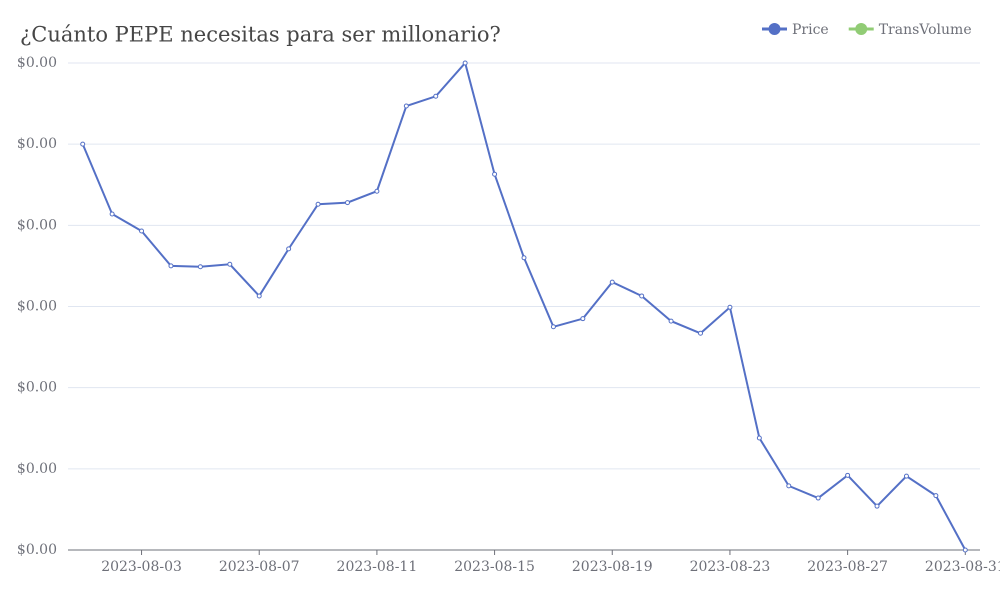 This screenshot has height=600, width=1000. I want to click on legend-label: TransVolume, so click(925, 30).